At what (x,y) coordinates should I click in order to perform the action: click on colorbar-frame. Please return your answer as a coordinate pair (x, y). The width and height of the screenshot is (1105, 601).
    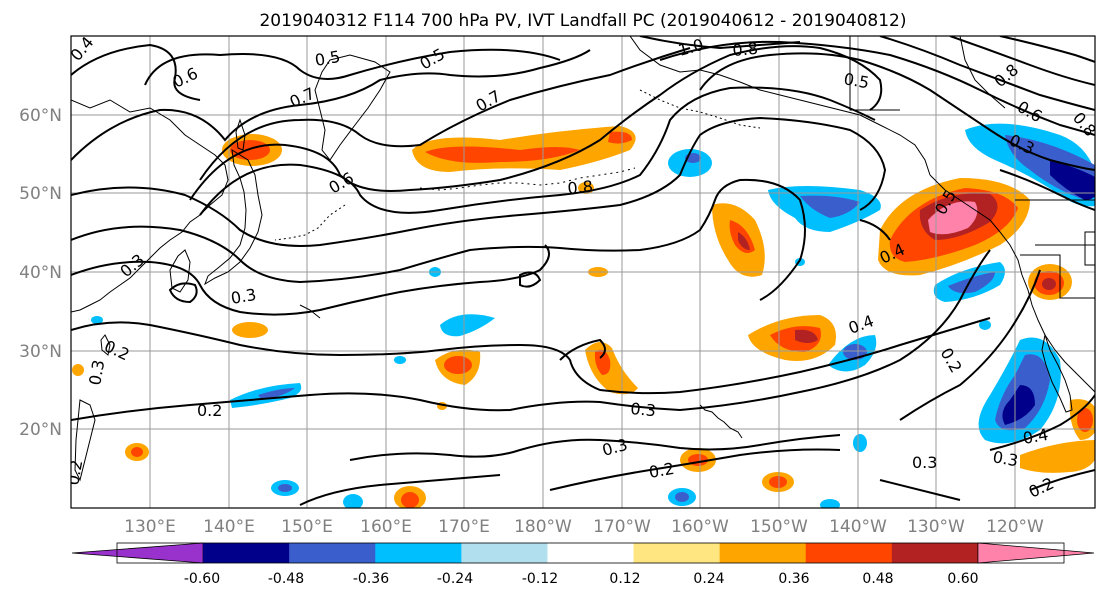
    Looking at the image, I should click on (590, 553).